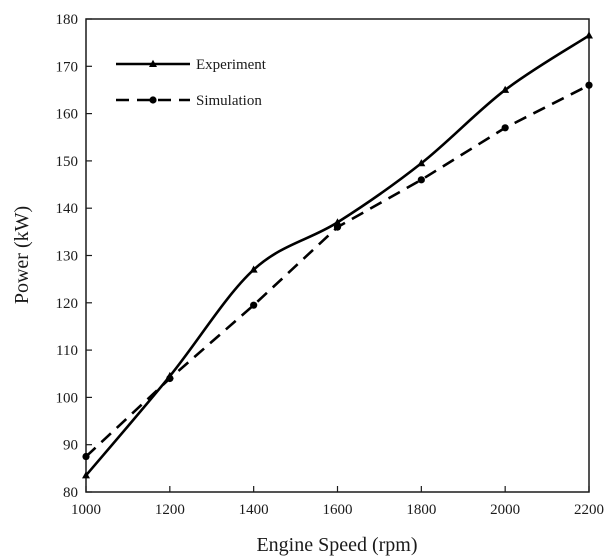 The height and width of the screenshot is (558, 611). What do you see at coordinates (505, 510) in the screenshot?
I see `x-tick-label: 2000` at bounding box center [505, 510].